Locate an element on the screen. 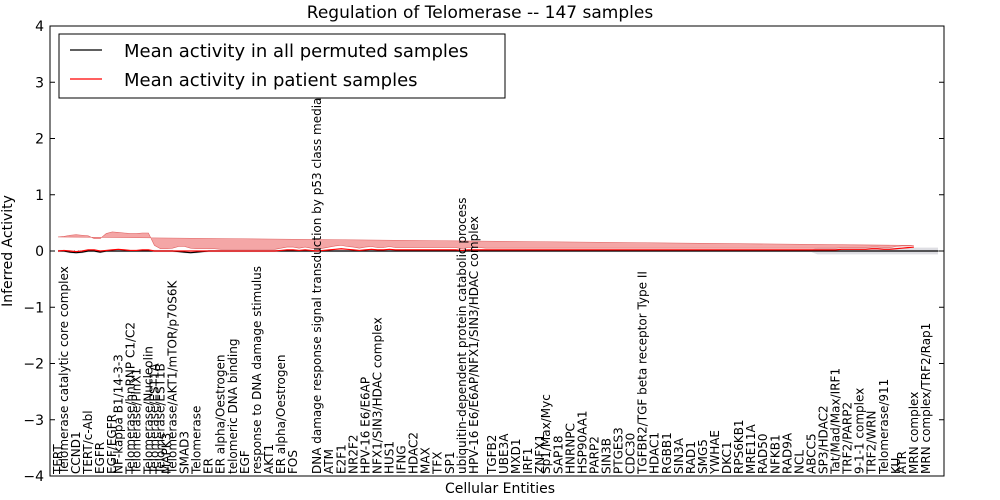 The image size is (1000, 500). entity-label: ATR is located at coordinates (902, 462).